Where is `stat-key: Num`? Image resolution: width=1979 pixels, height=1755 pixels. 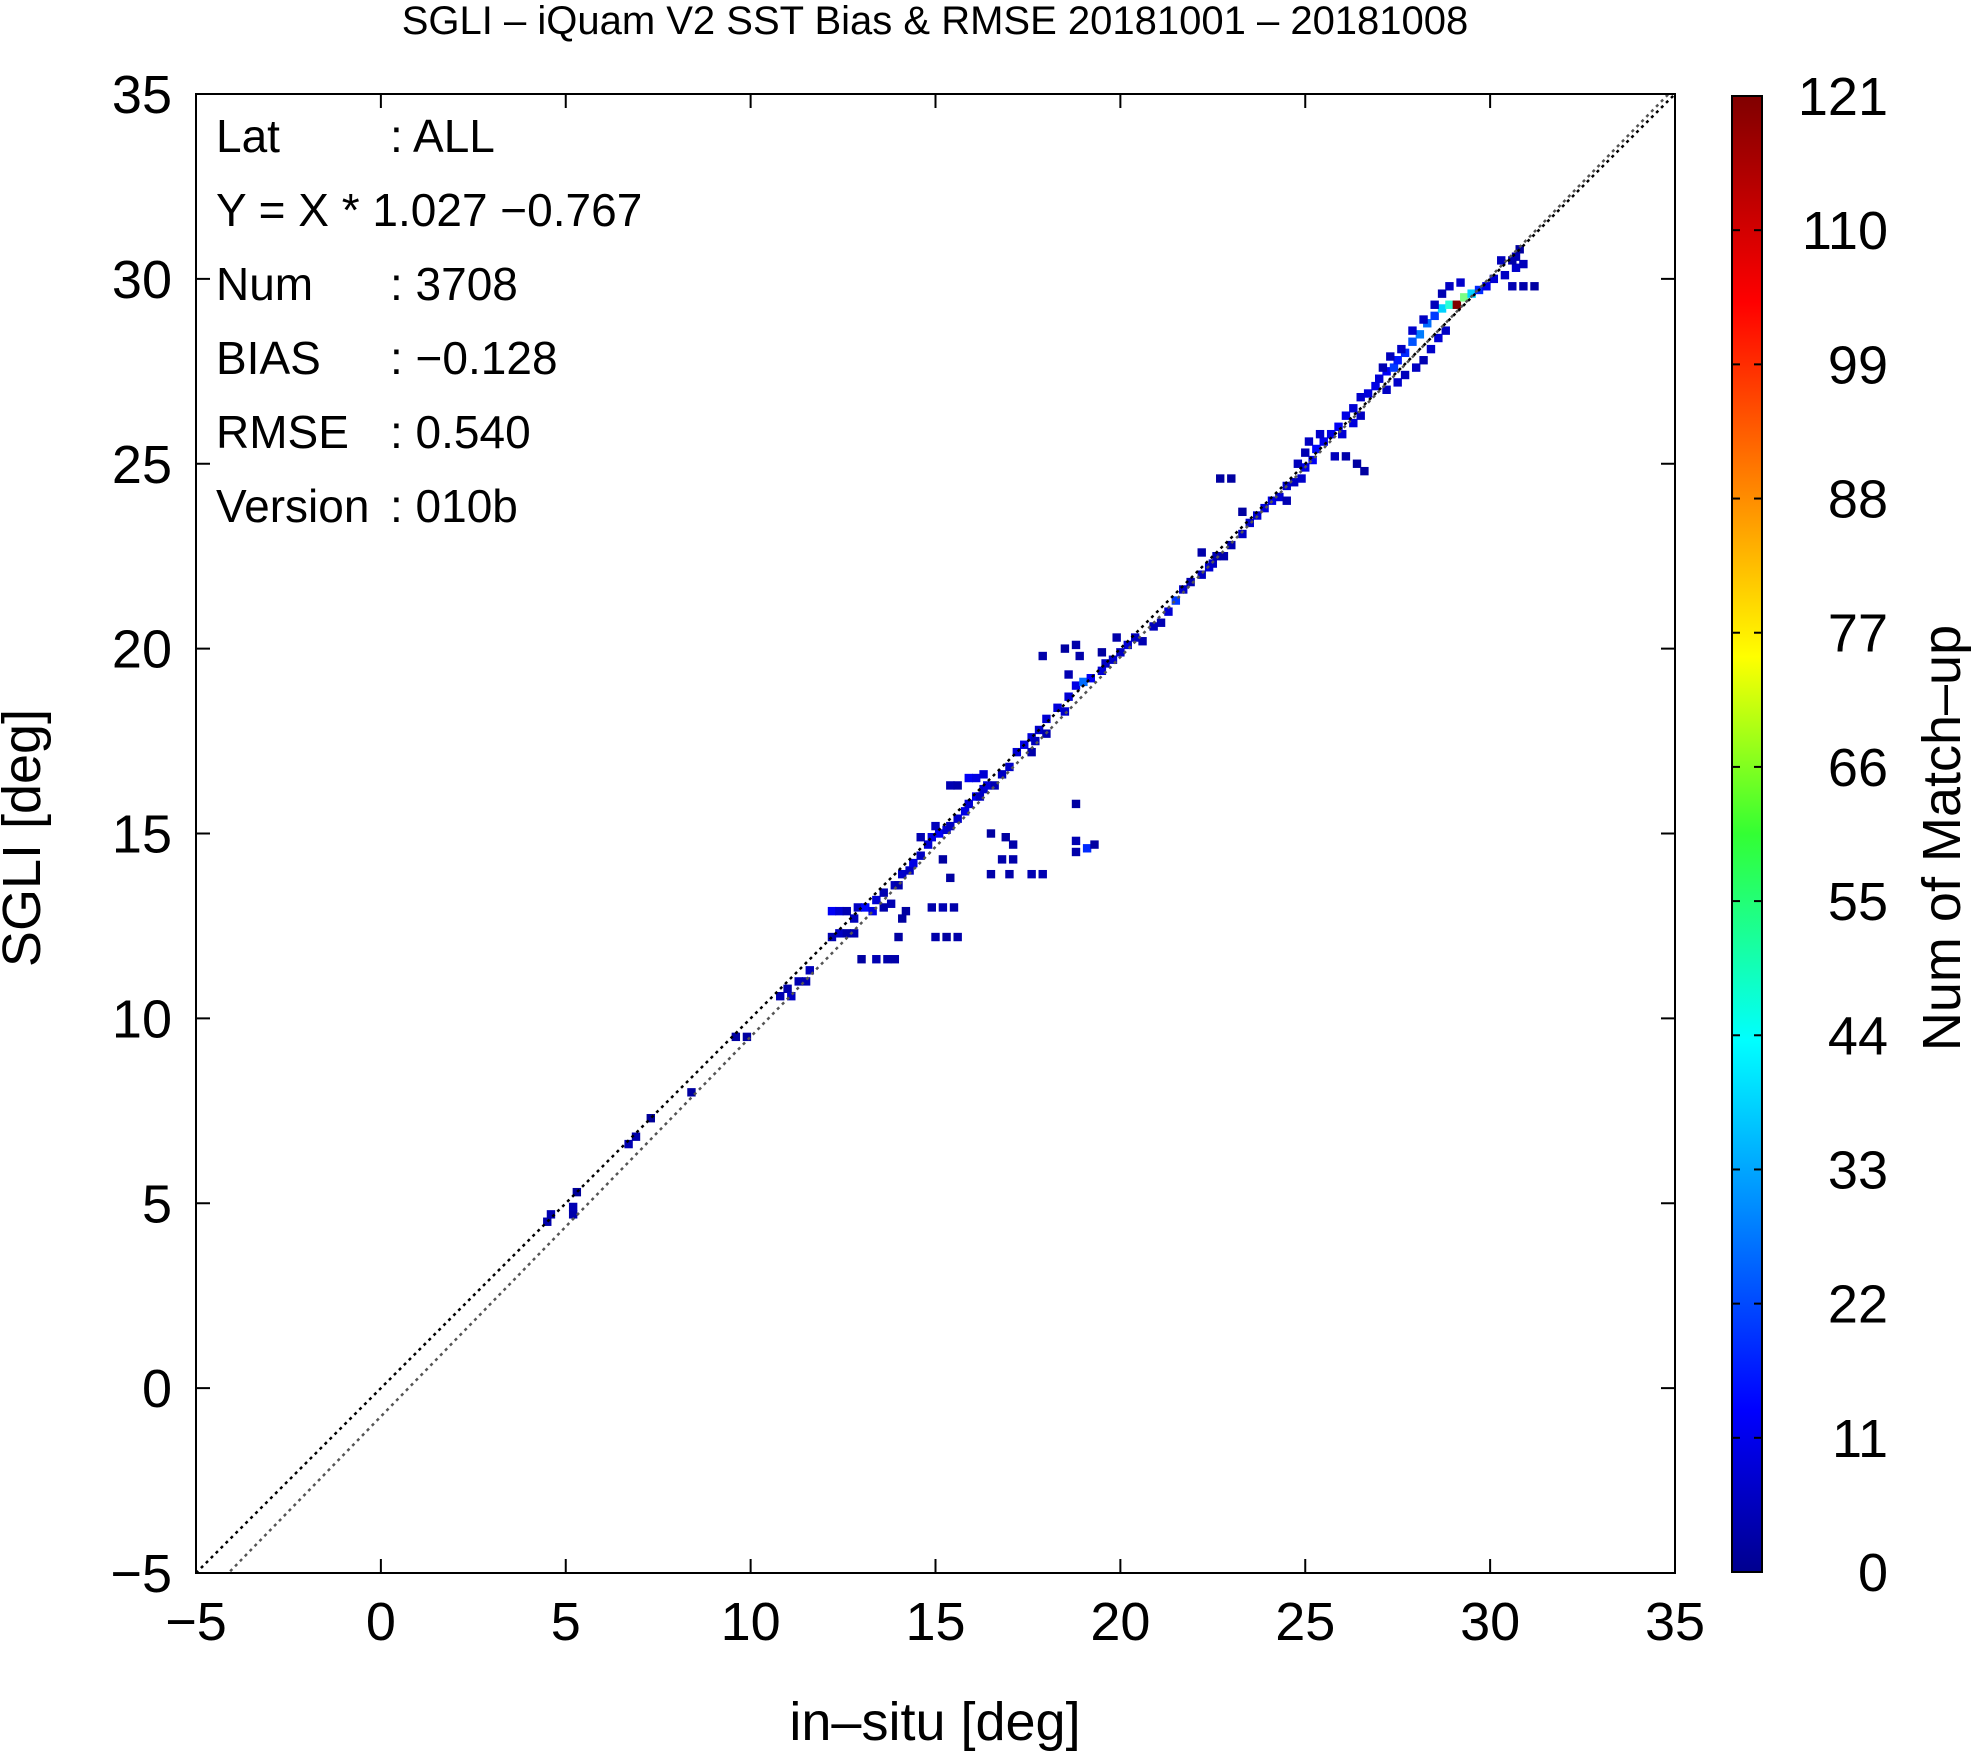 stat-key: Num is located at coordinates (264, 284).